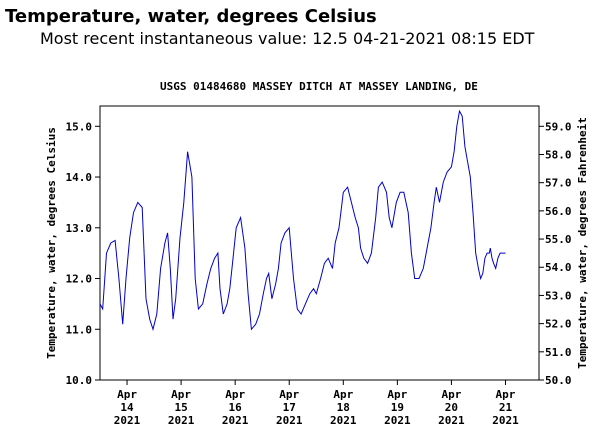 The image size is (609, 435). What do you see at coordinates (83, 253) in the screenshot?
I see `left-axis-ticks: 10.0 11.0 12.0 13.0 14.0 15.0` at bounding box center [83, 253].